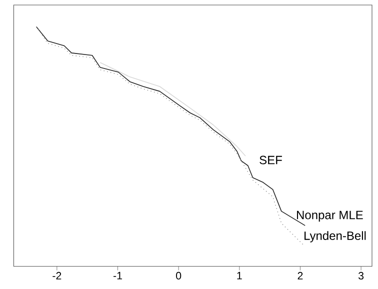  I want to click on series-label: Nonpar MLE, so click(330, 216).